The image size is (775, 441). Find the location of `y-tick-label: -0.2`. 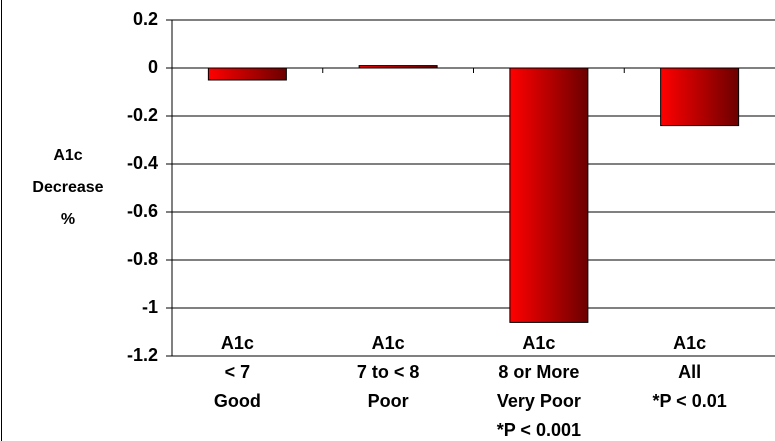

y-tick-label: -0.2 is located at coordinates (142, 115).